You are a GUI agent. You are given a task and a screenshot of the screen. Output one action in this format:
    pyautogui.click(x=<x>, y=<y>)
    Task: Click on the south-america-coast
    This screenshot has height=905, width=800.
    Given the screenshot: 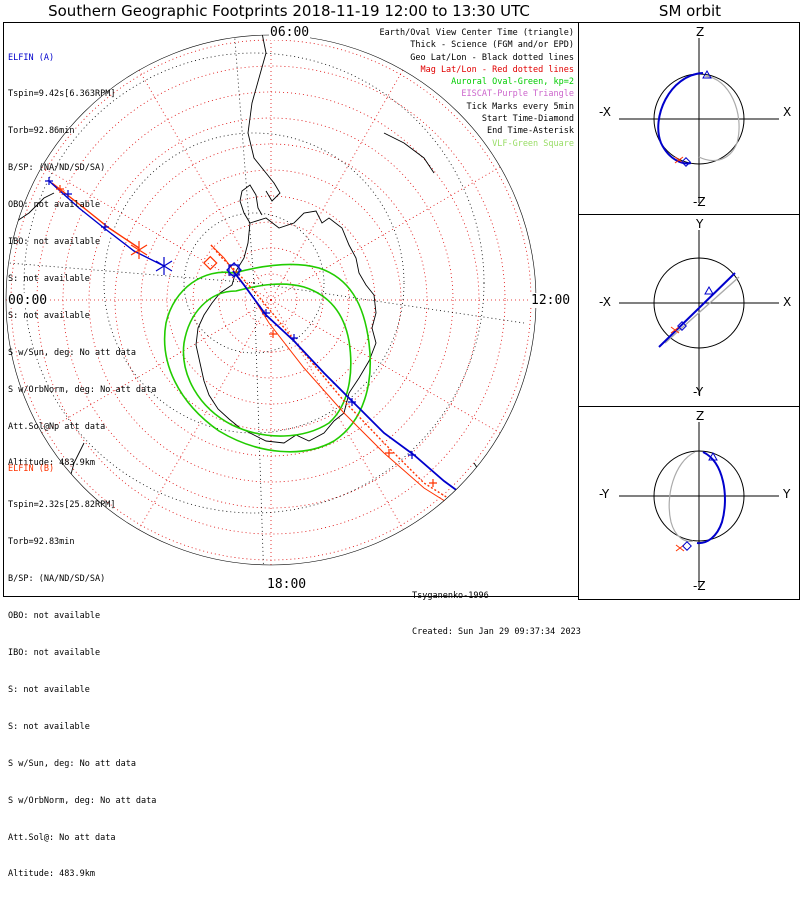 What is the action you would take?
    pyautogui.click(x=264, y=118)
    